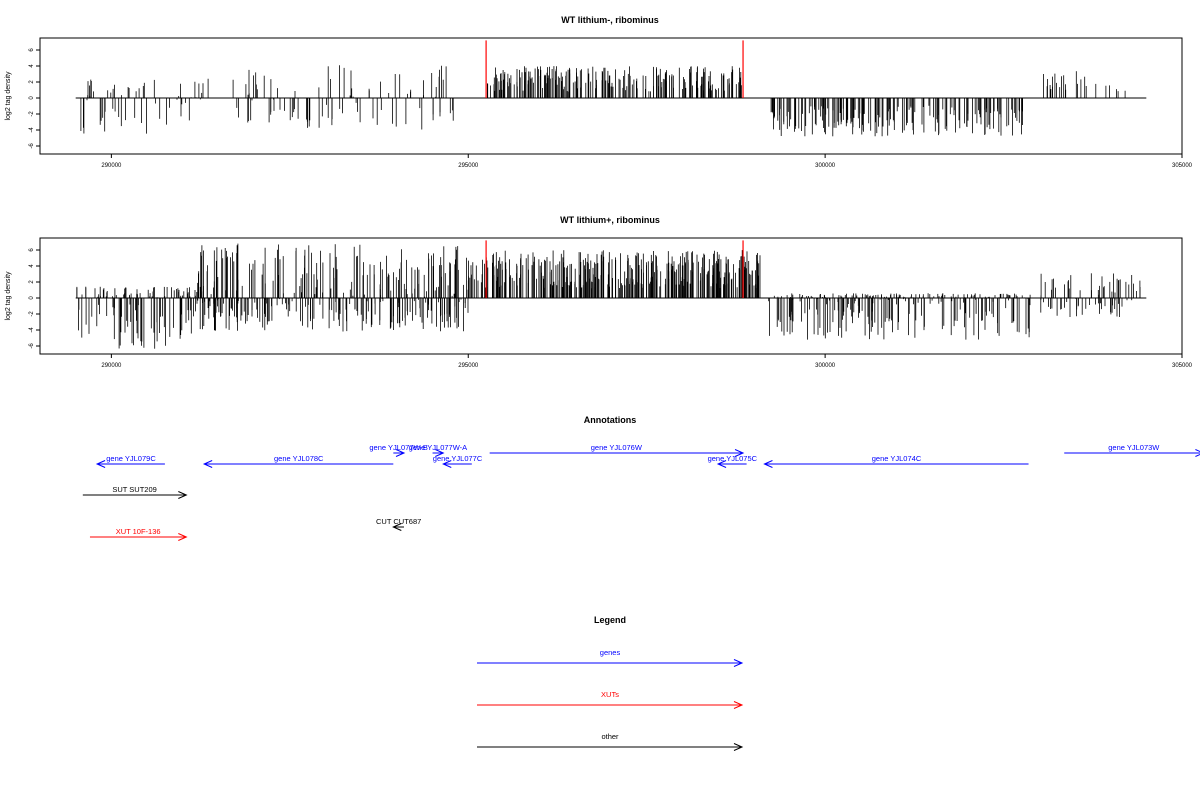 The image size is (1200, 800). I want to click on legend-panel: Legend genes XUTs other, so click(610, 683).